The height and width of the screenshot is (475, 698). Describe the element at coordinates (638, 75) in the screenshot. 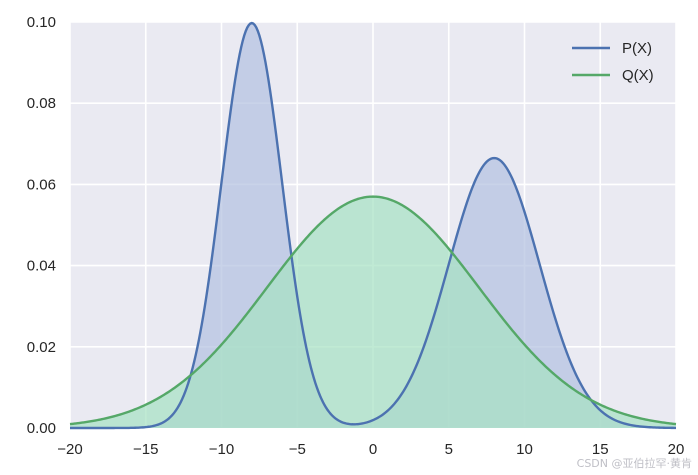

I see `legend-label: Q(X)` at that location.